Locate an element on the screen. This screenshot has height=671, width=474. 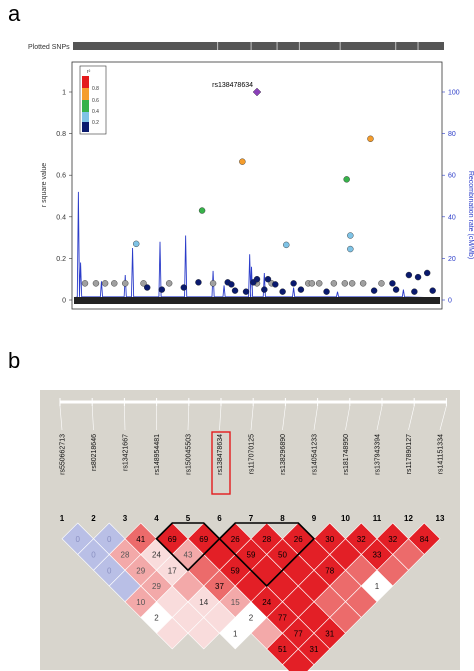
snp-index: 8 is located at coordinates (282, 518).